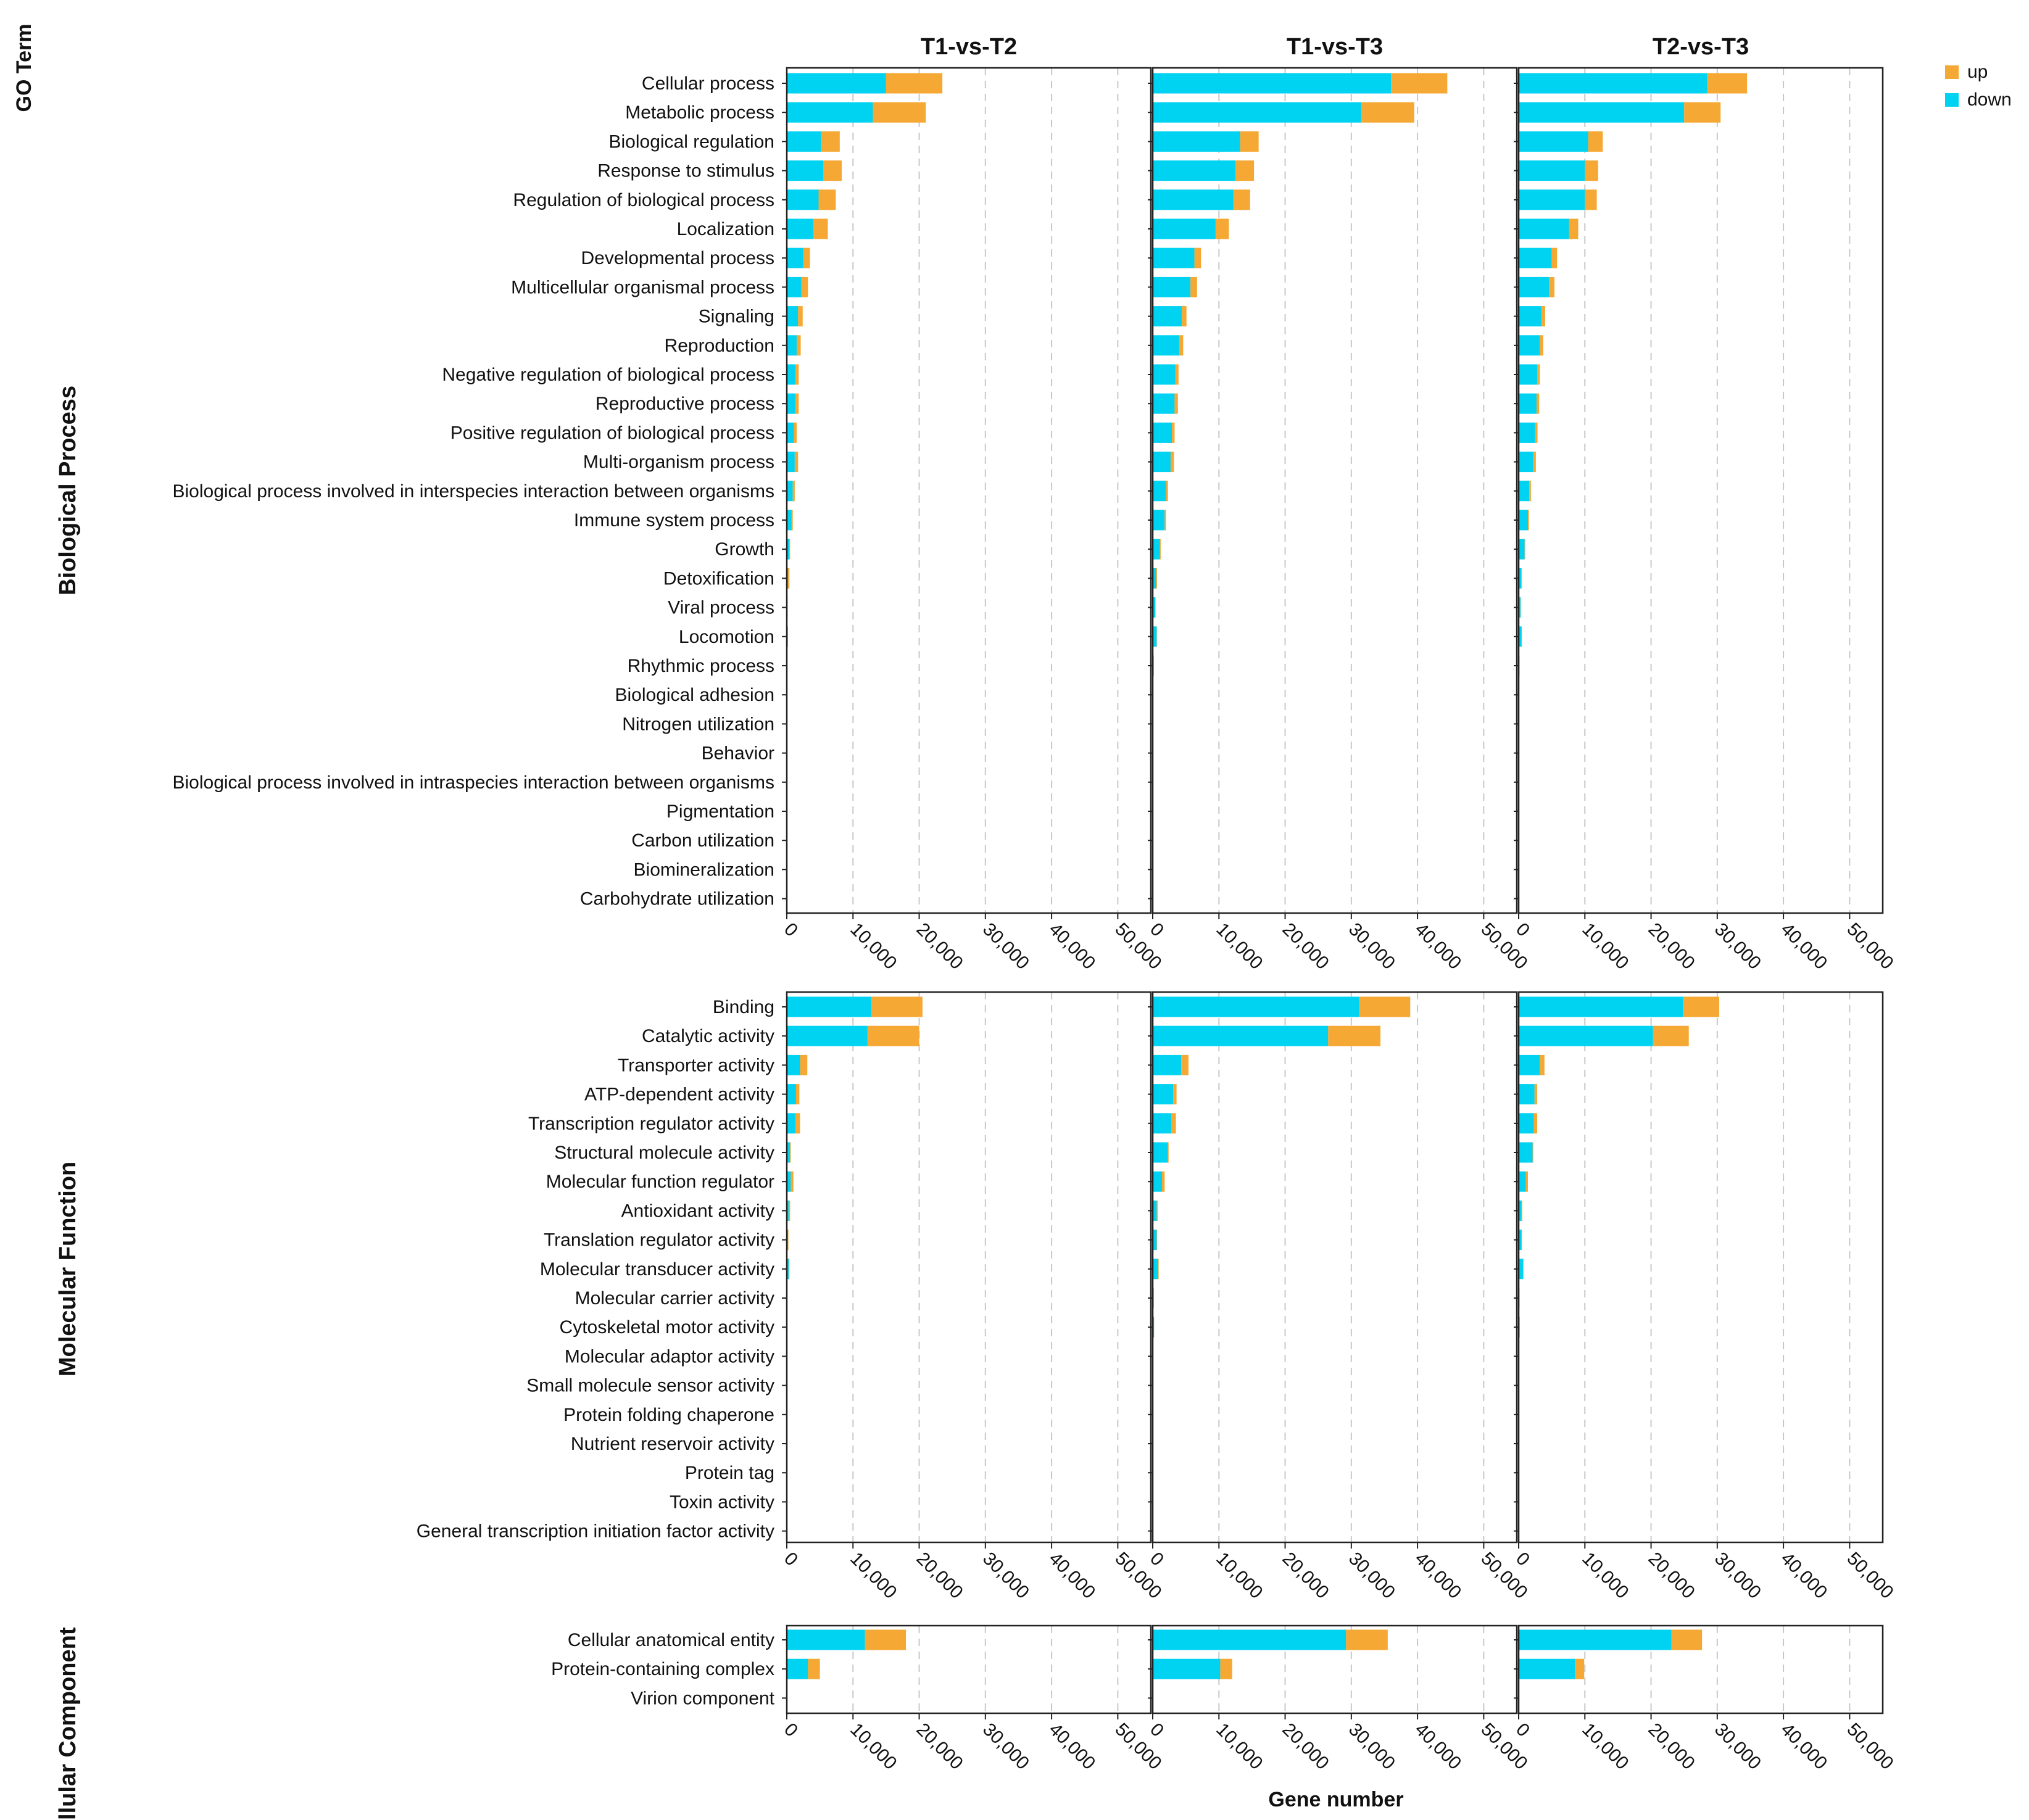 The height and width of the screenshot is (1820, 2029). Describe the element at coordinates (24, 68) in the screenshot. I see `y-axis-title: GO Term` at that location.